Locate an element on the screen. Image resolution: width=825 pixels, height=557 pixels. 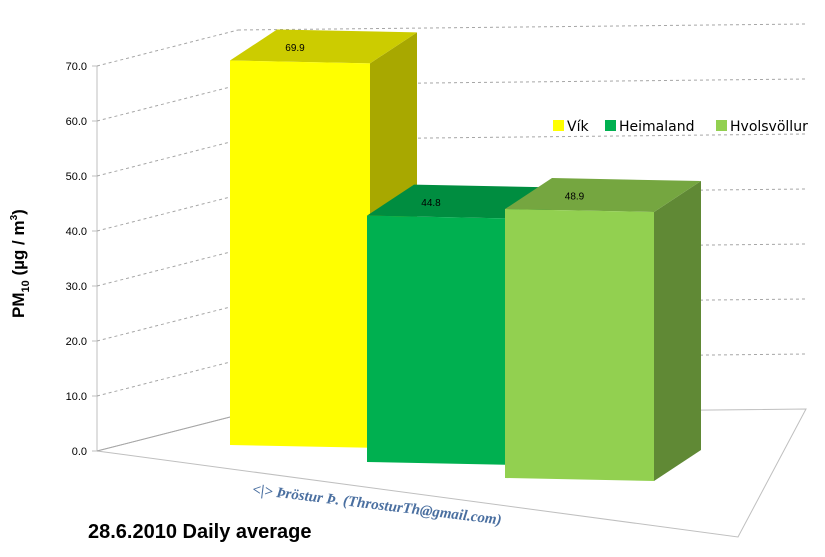
y-tick-label: 60.0 is located at coordinates (76, 122).